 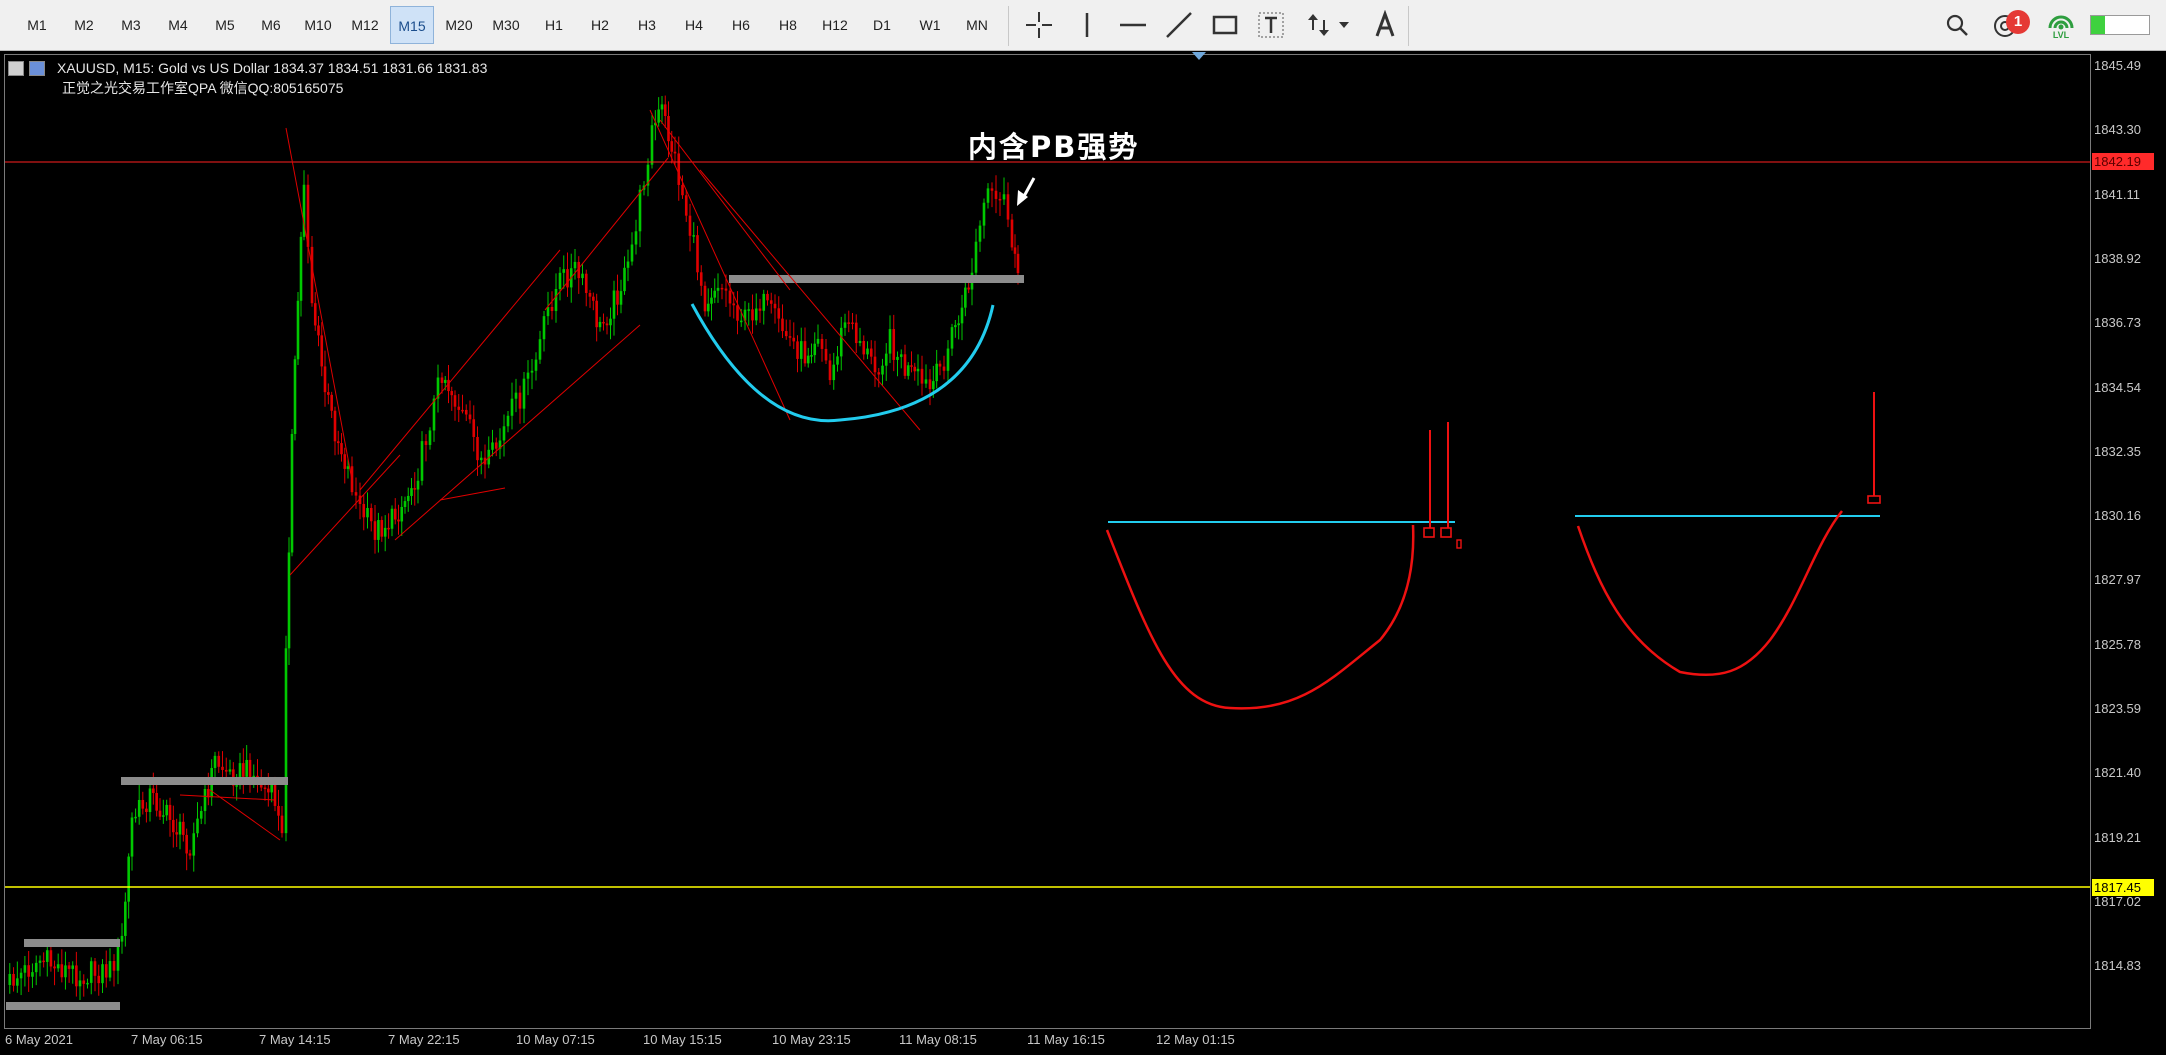 I want to click on text-tool-icon, so click(x=1271, y=25).